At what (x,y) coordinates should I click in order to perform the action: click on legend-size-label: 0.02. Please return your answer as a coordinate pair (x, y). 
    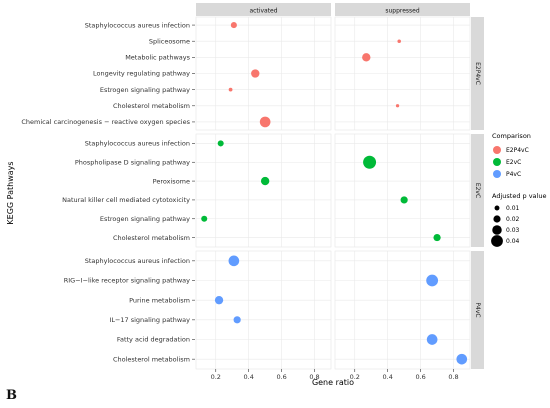
    Looking at the image, I should click on (513, 219).